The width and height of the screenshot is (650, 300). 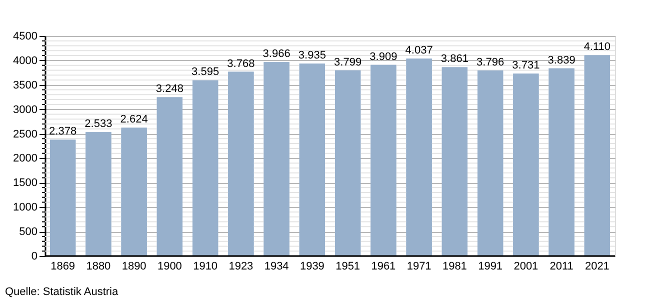 What do you see at coordinates (62, 292) in the screenshot?
I see `source-note: Quelle: Statistik Austria` at bounding box center [62, 292].